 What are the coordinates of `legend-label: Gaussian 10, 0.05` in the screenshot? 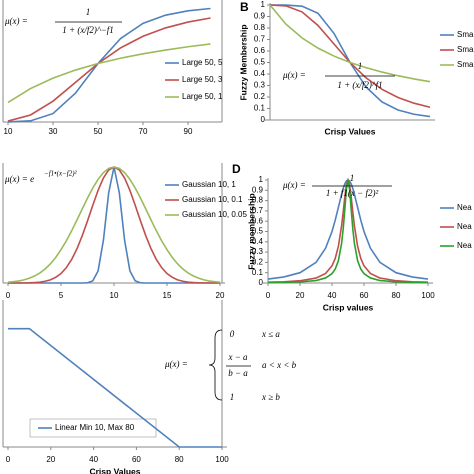 It's located at (214, 214).